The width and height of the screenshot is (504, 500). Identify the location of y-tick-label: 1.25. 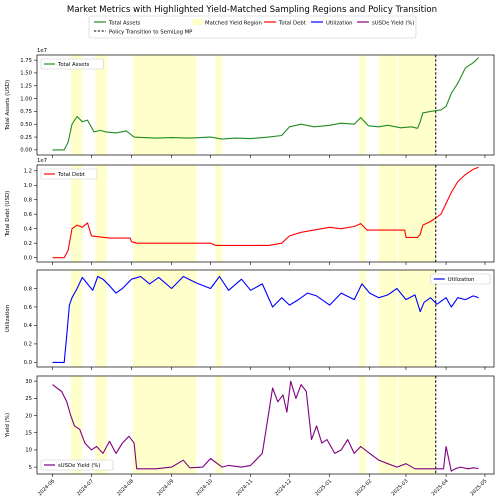
(26, 87).